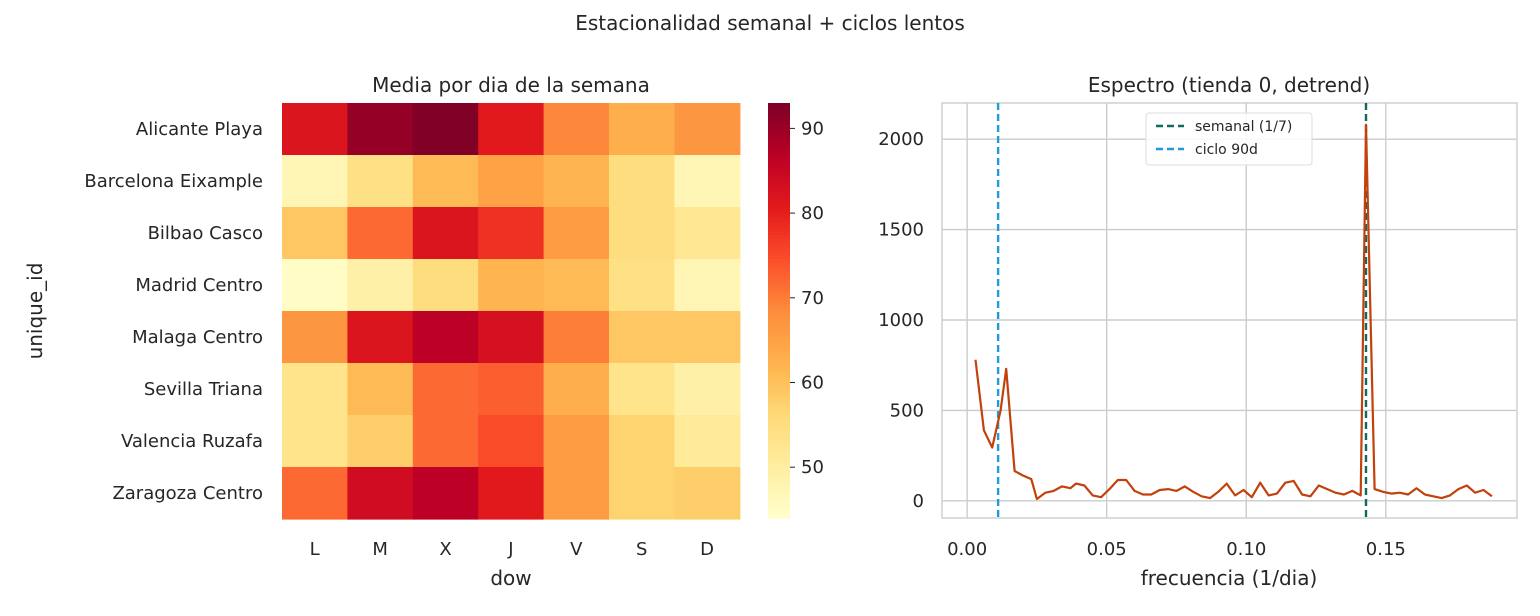 This screenshot has width=1540, height=616. What do you see at coordinates (445, 549) in the screenshot?
I see `heatmap-x-tick-label: X` at bounding box center [445, 549].